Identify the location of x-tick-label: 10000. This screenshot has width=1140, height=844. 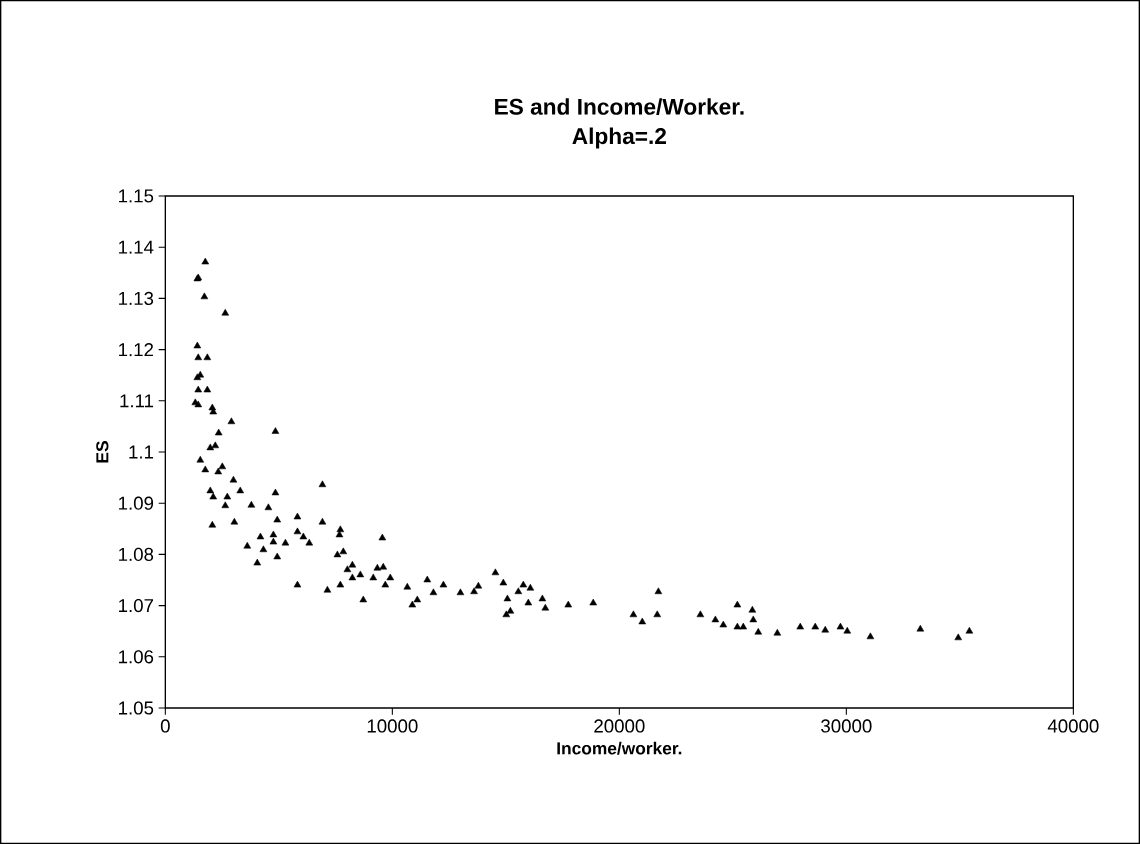
(392, 726).